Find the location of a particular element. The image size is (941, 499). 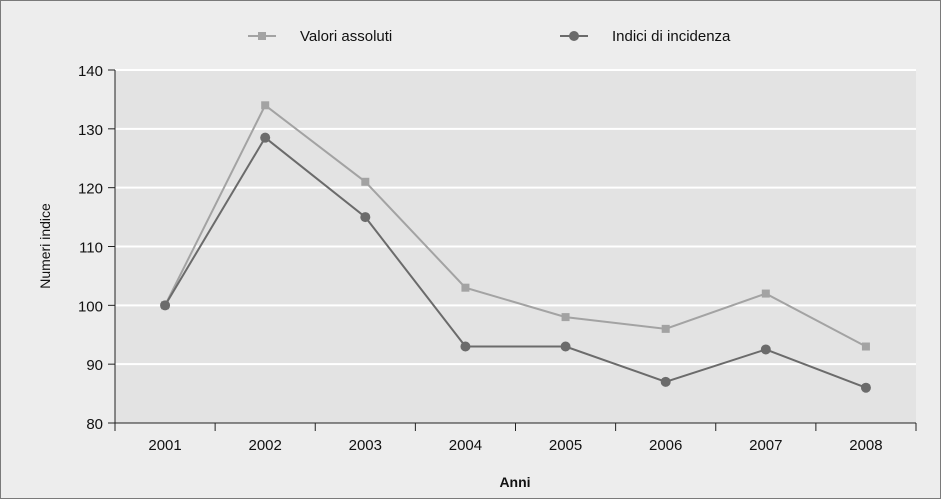

legend-label: Indici di incidenza is located at coordinates (671, 36).